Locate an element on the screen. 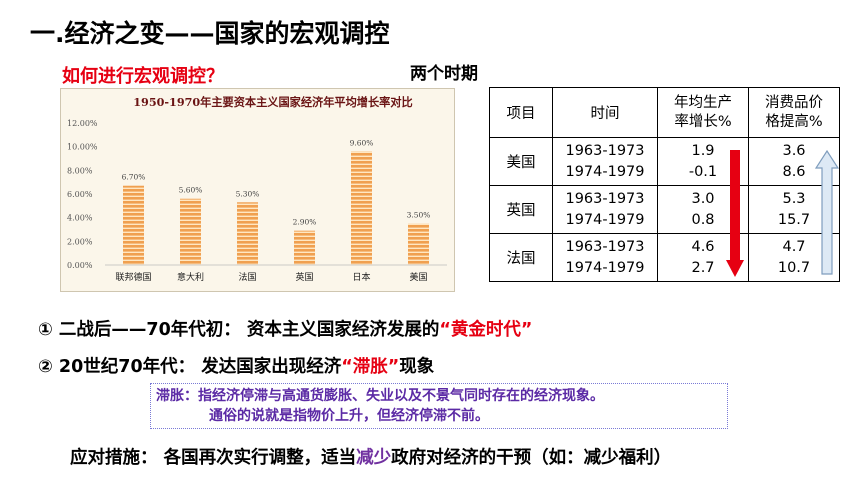 The height and width of the screenshot is (484, 860). y-tick-label: 4.00% is located at coordinates (80, 218).